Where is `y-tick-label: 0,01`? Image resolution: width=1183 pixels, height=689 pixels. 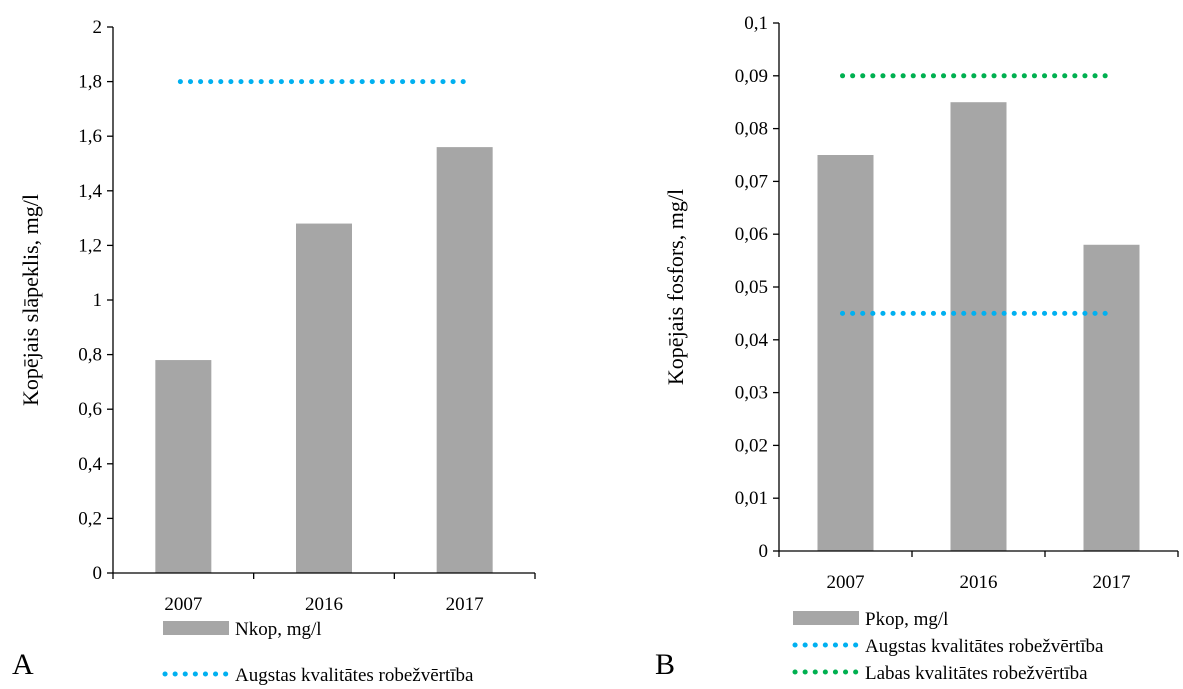
y-tick-label: 0,01 is located at coordinates (751, 498).